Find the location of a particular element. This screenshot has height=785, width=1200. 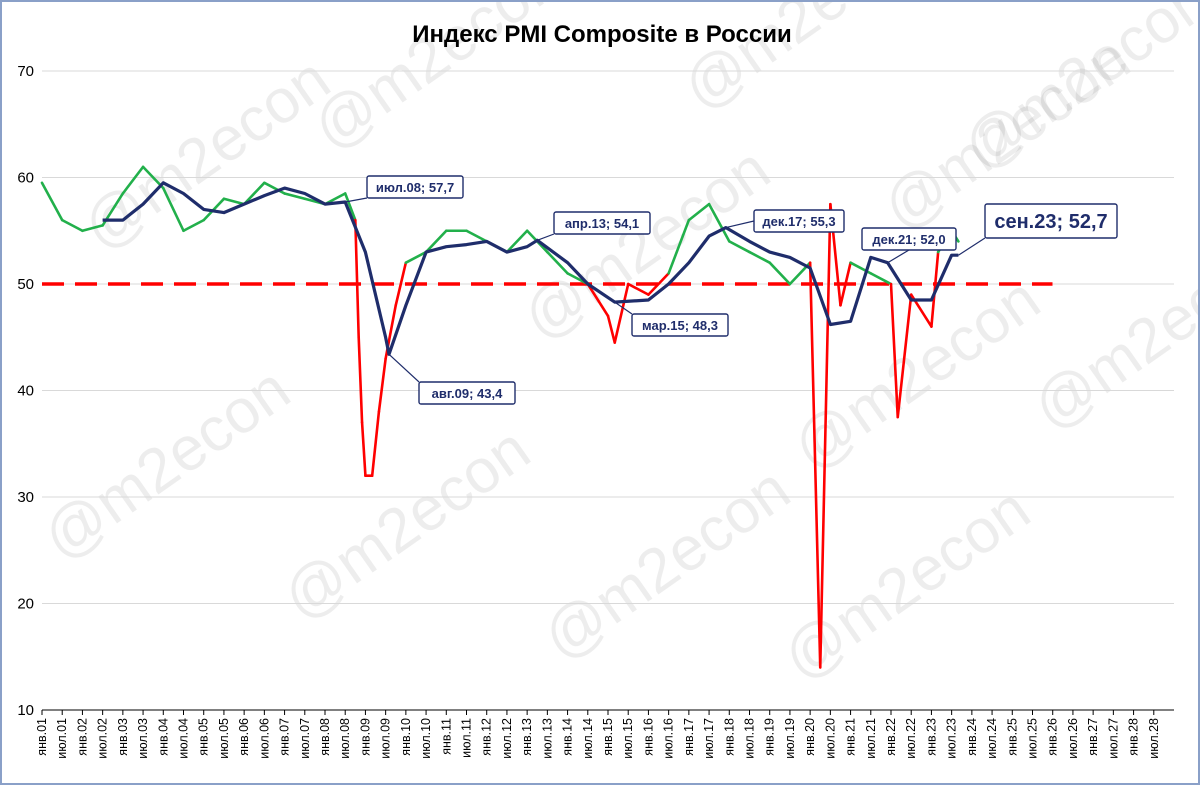

y-tick-label: 40 is located at coordinates (25, 391).